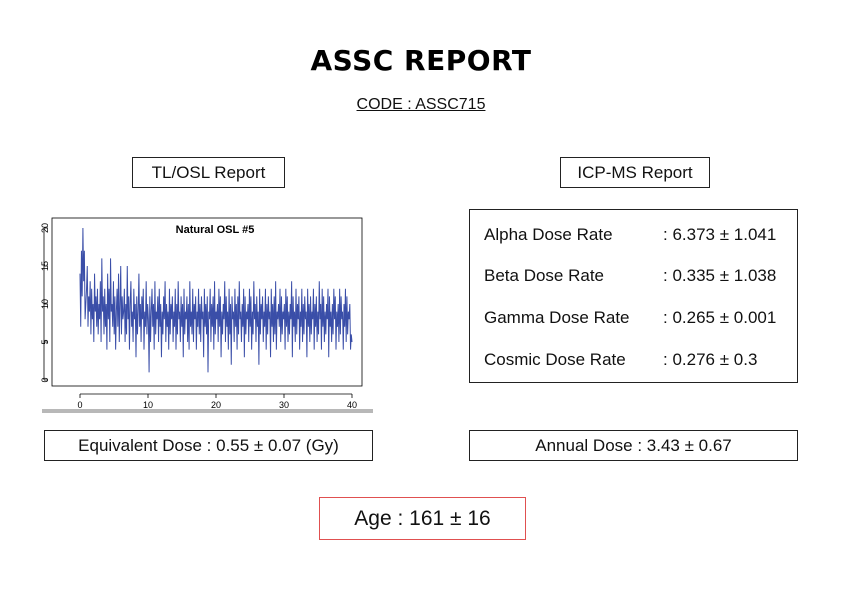 This screenshot has height=595, width=842. What do you see at coordinates (208, 172) in the screenshot?
I see `tl-osl-heading: TL/OSL Report` at bounding box center [208, 172].